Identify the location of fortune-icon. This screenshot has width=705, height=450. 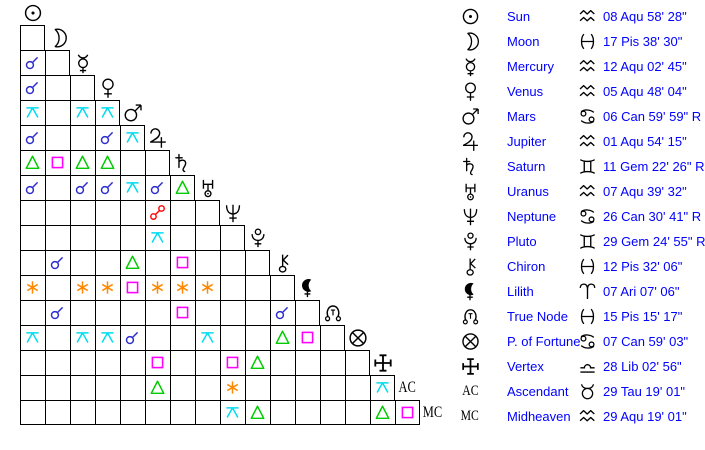
(358, 338).